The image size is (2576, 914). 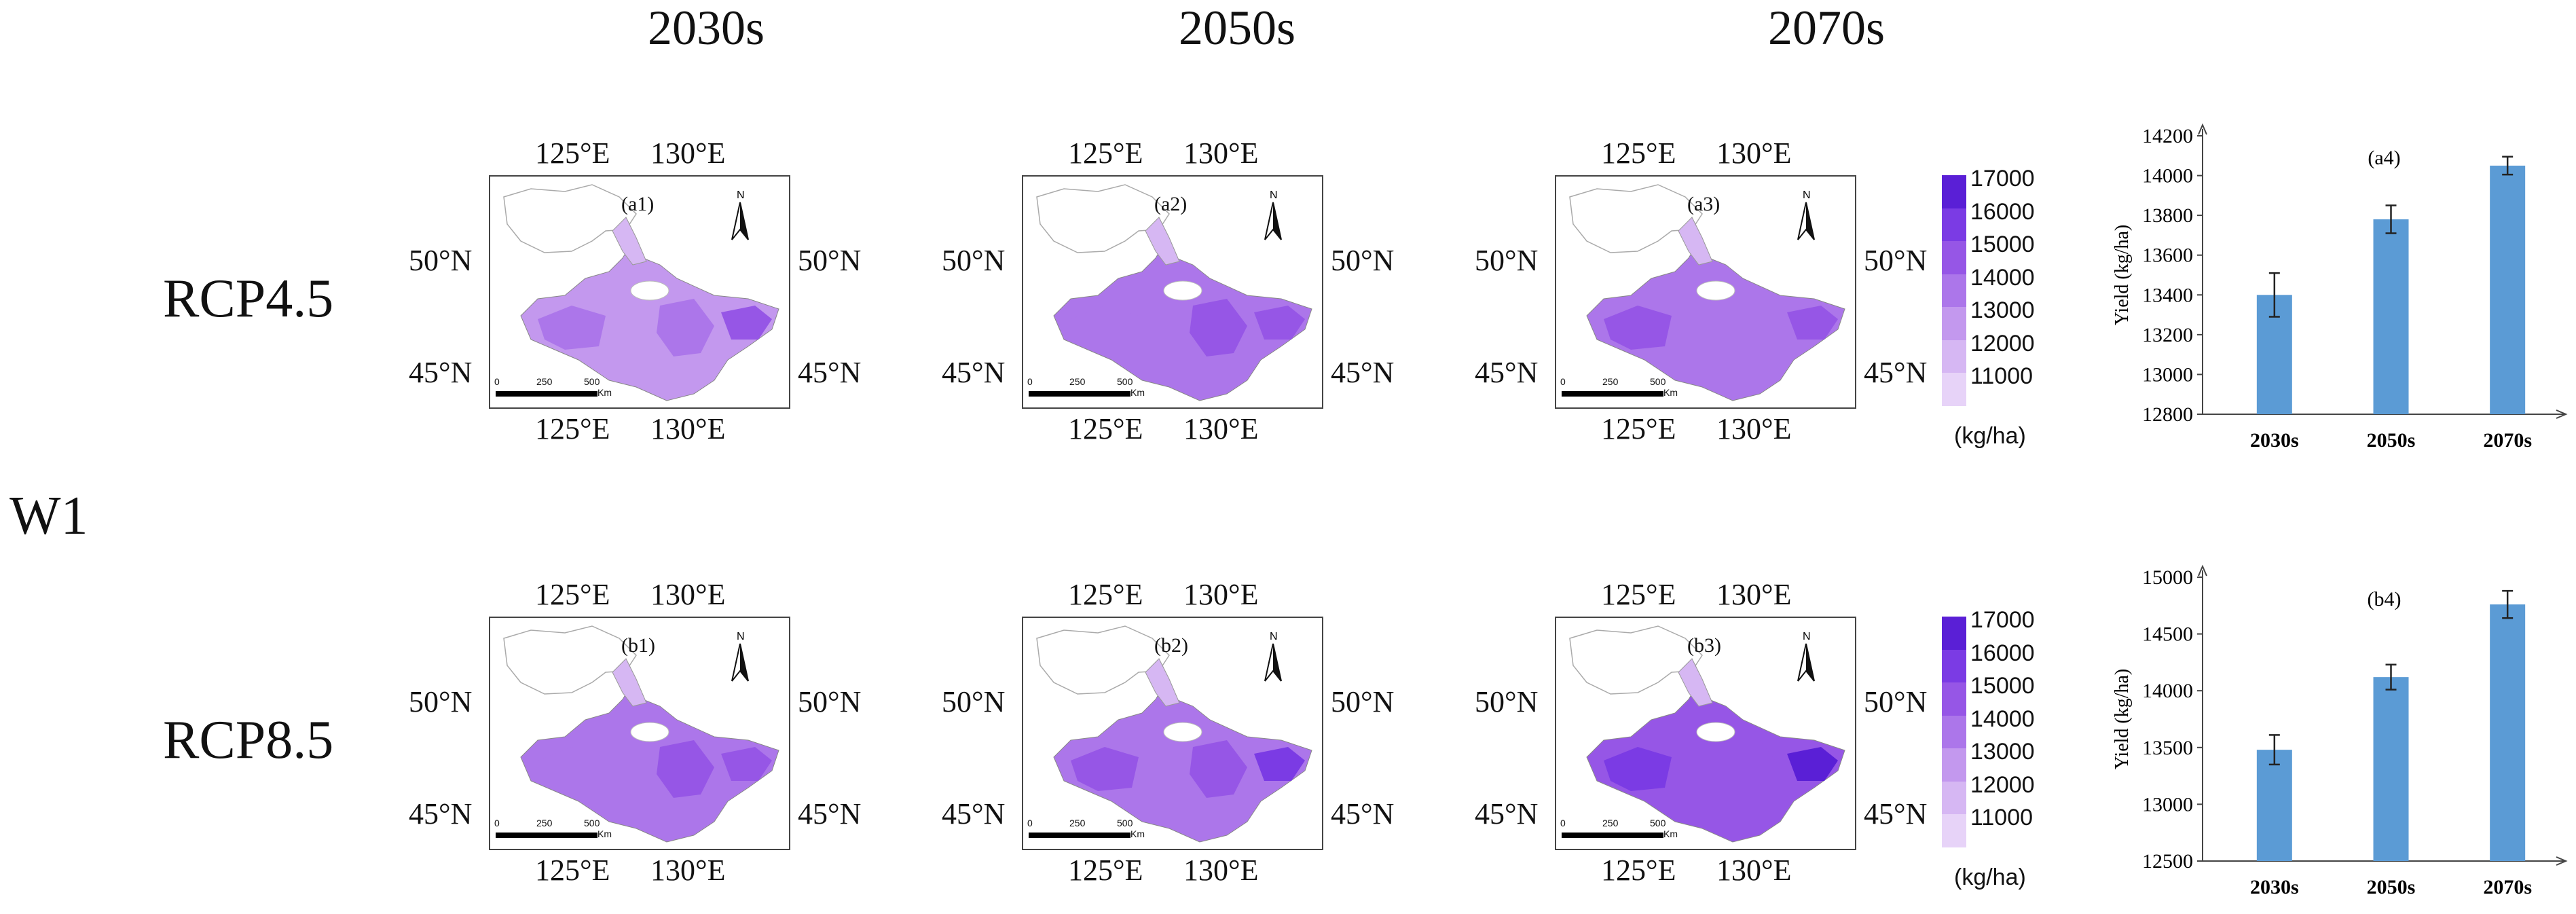 I want to click on scale-tick-0: 0, so click(x=1030, y=381).